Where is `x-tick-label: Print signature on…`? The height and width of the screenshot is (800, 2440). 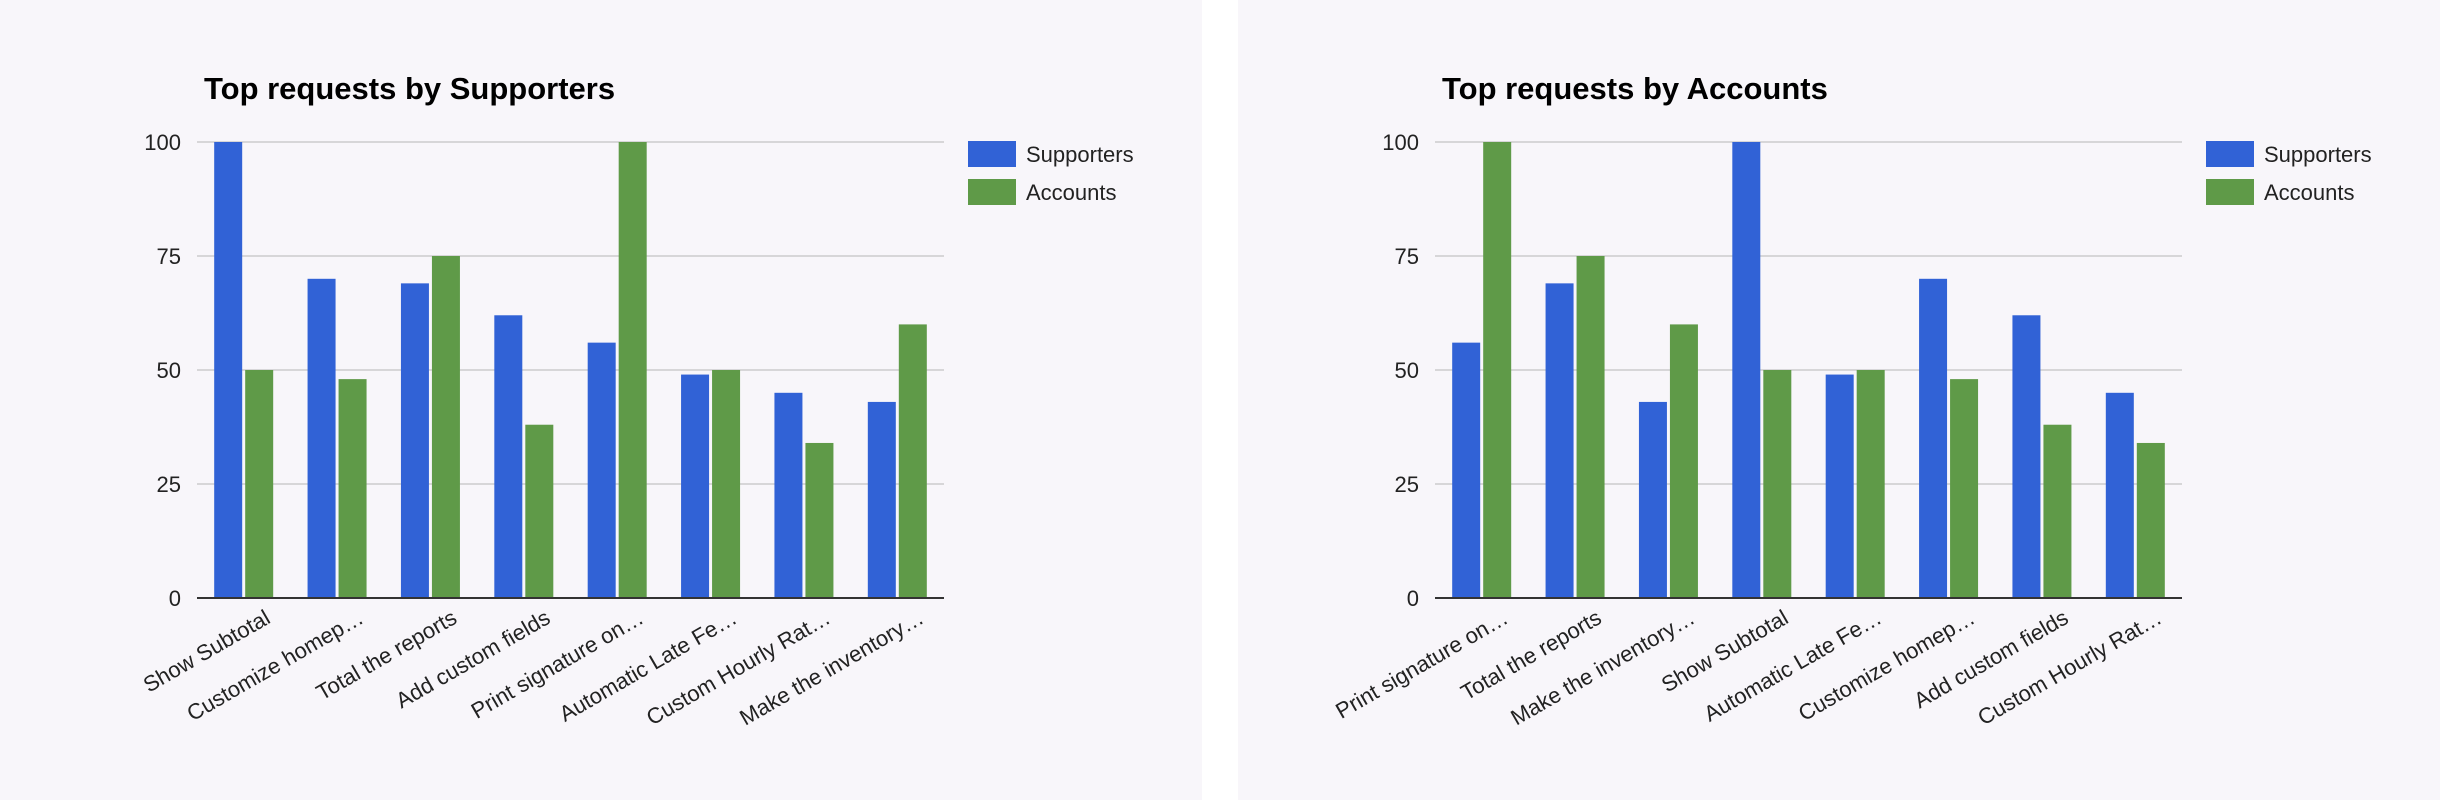 x-tick-label: Print signature on… is located at coordinates (1421, 664).